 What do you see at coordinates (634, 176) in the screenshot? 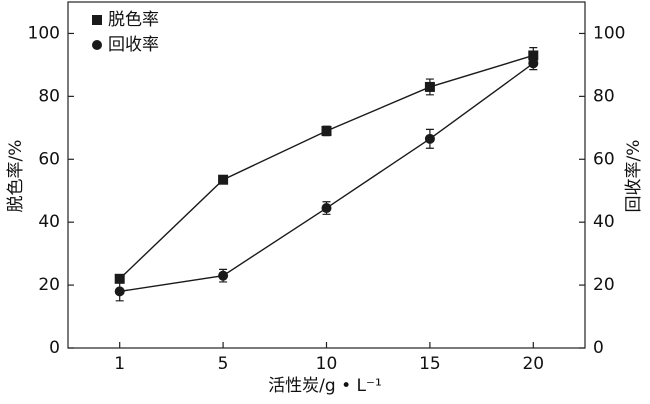
I see `y2-axis-label: 回收率/%` at bounding box center [634, 176].